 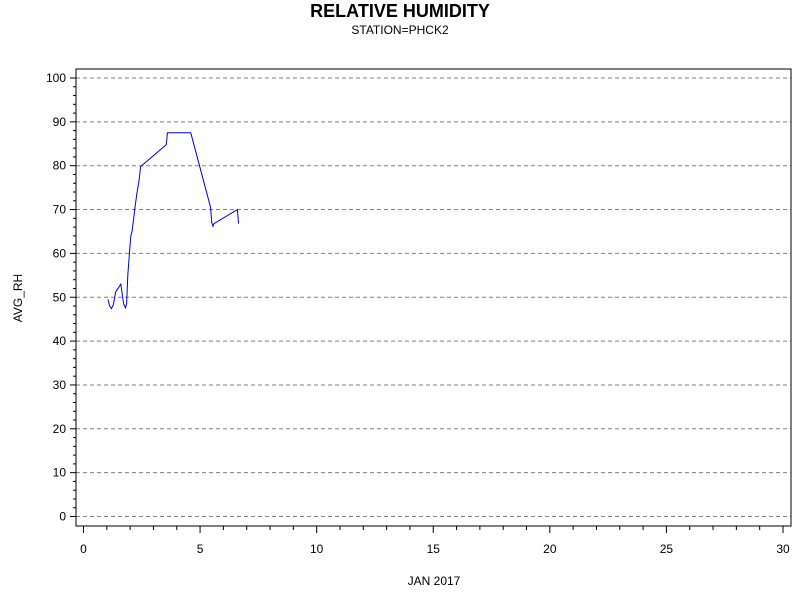 I want to click on y-axis: 0 10 20 30 40 50 60 70 80 90 100, so click(x=61, y=297).